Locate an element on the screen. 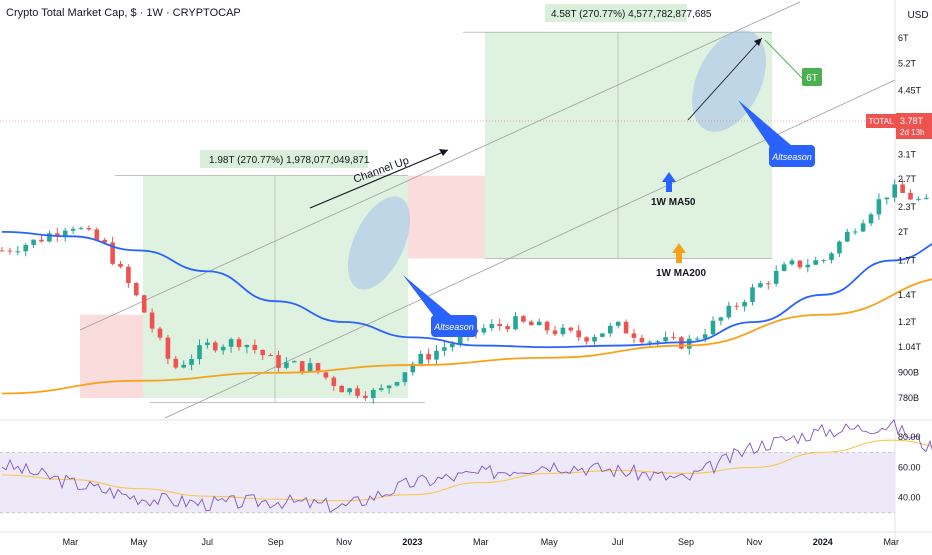 The image size is (932, 555). x-tick-label: May is located at coordinates (139, 542).